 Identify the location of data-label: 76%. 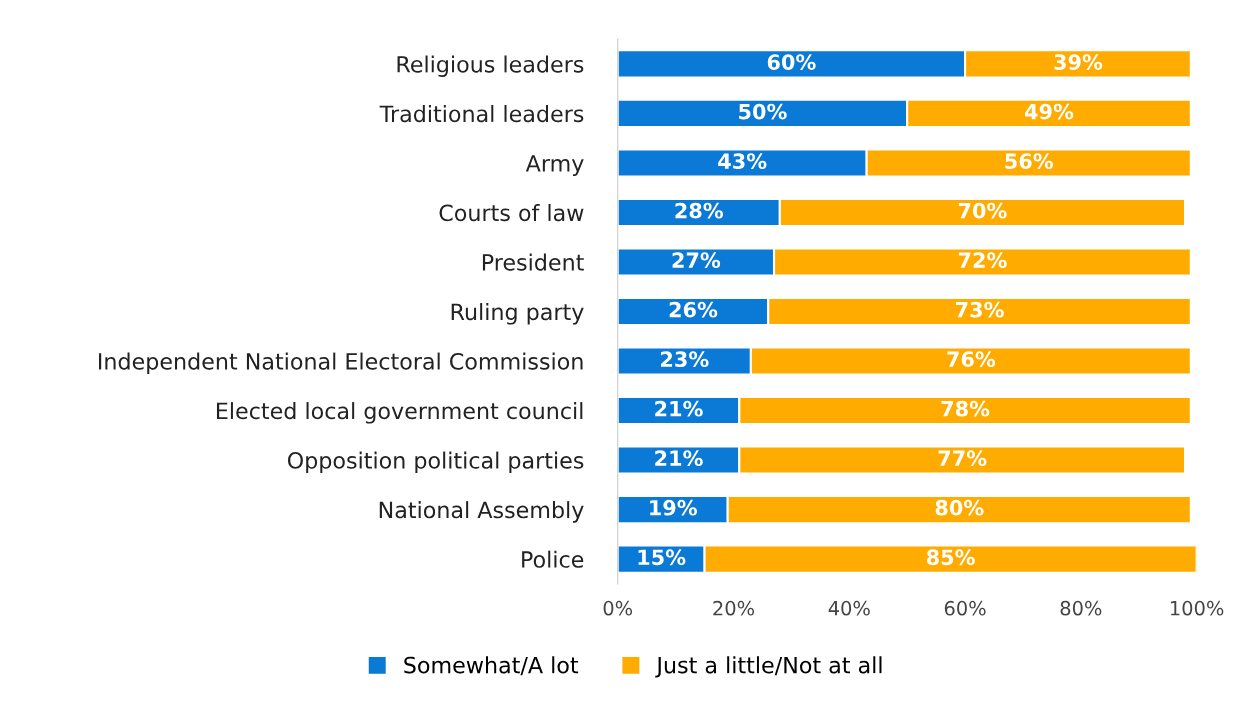
(971, 359).